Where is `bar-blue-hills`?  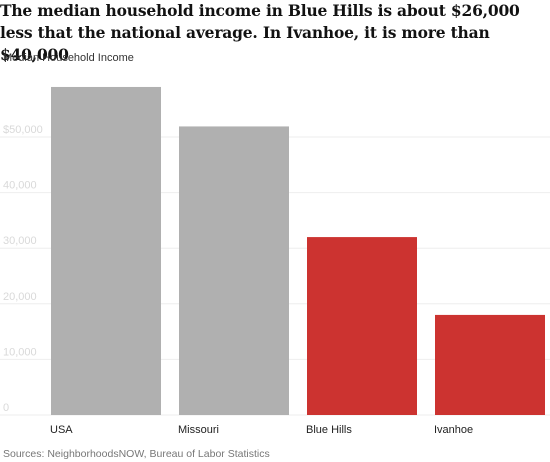
bar-blue-hills is located at coordinates (362, 326).